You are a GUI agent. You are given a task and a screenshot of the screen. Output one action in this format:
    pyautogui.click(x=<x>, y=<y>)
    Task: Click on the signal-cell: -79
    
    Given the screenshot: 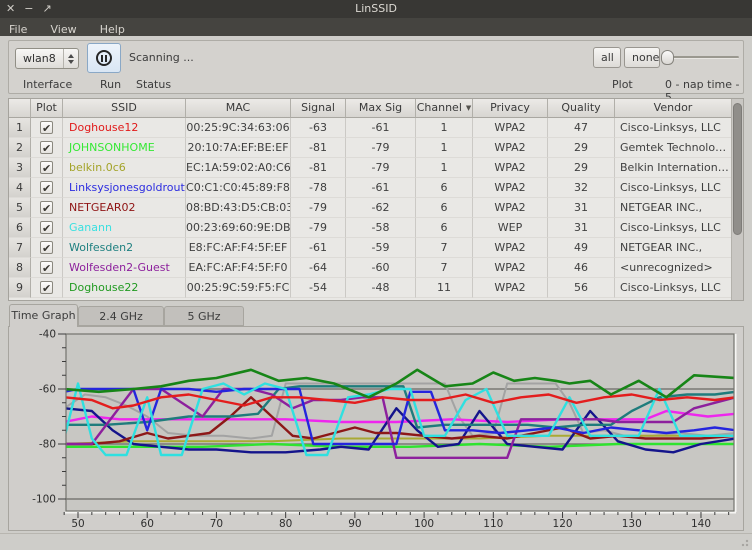 What is the action you would take?
    pyautogui.click(x=318, y=208)
    